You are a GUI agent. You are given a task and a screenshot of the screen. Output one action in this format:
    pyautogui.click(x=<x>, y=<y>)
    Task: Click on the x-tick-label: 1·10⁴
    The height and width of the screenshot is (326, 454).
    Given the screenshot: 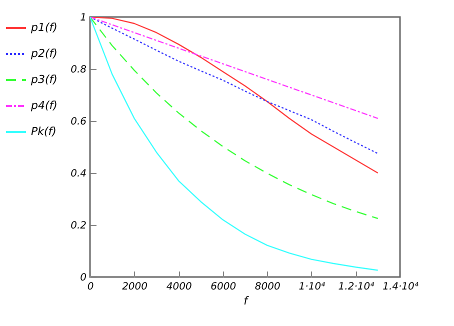 What is the action you would take?
    pyautogui.click(x=312, y=287)
    